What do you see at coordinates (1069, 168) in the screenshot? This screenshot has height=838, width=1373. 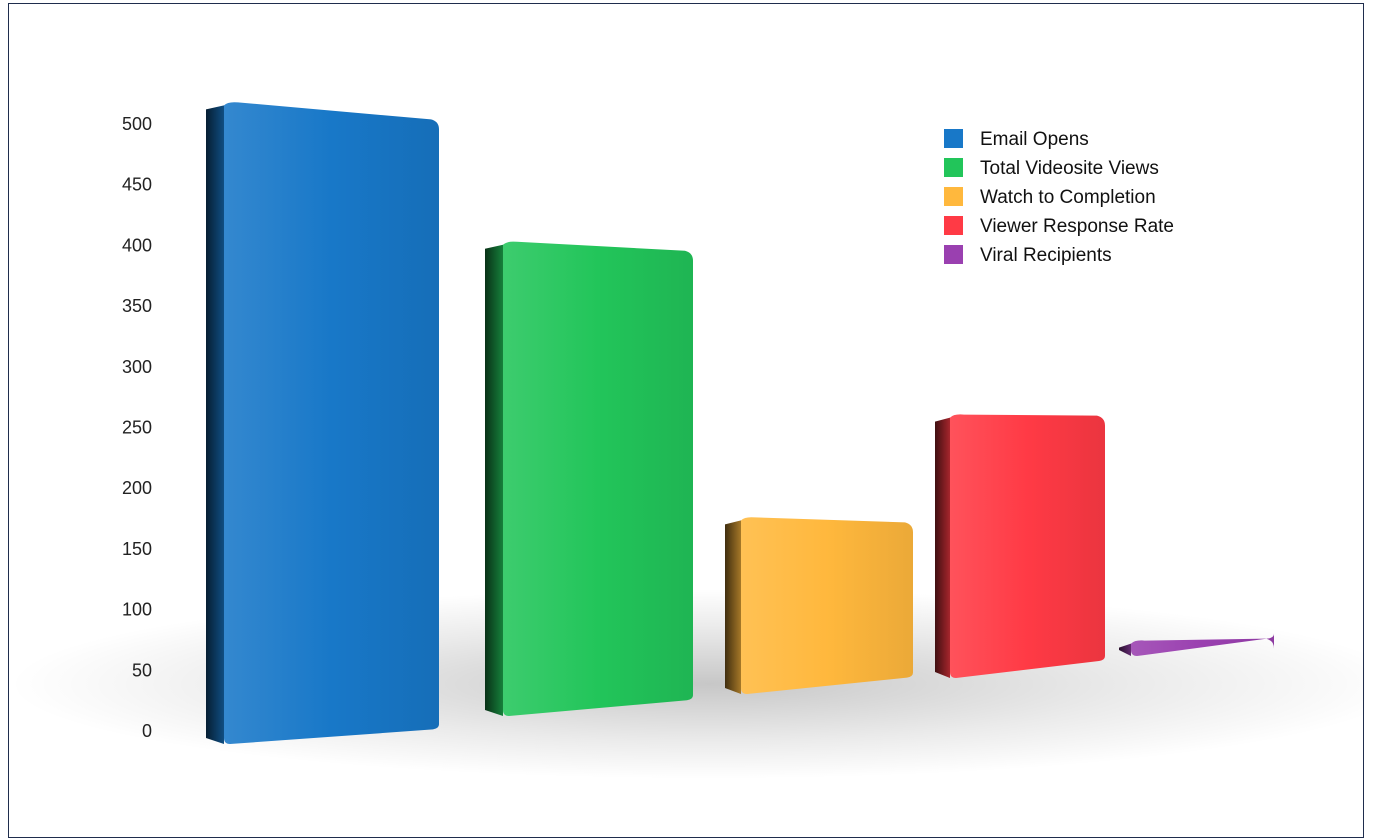 I see `legend-label: Total Videosite Views` at bounding box center [1069, 168].